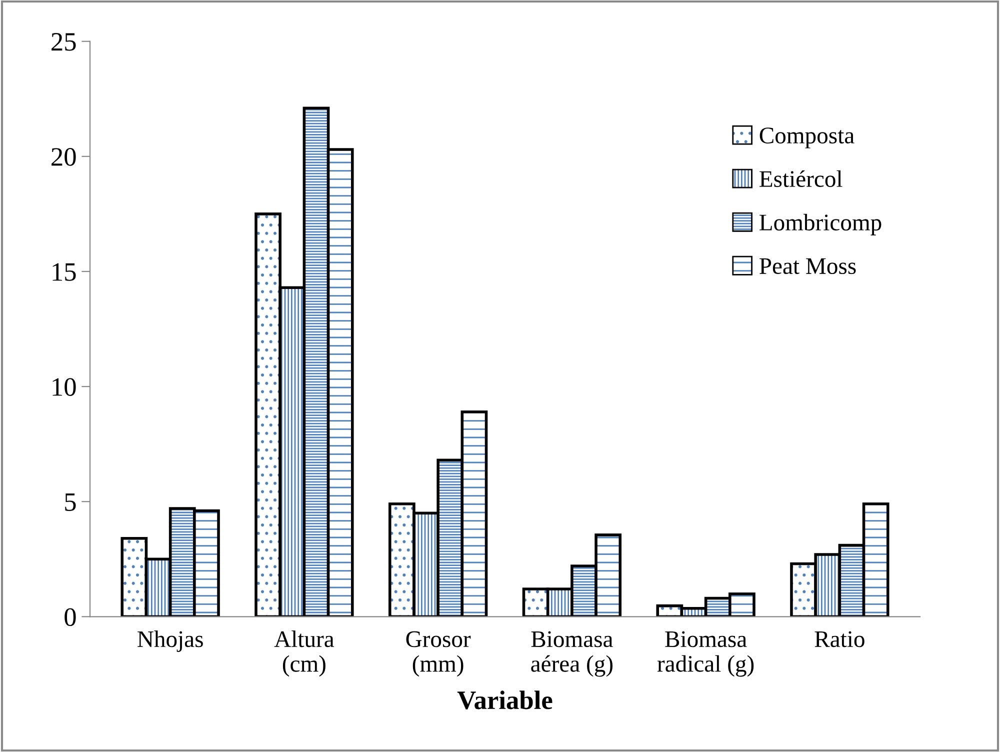 The height and width of the screenshot is (752, 1000). I want to click on x-tick-label: Grosor (mm), so click(438, 654).